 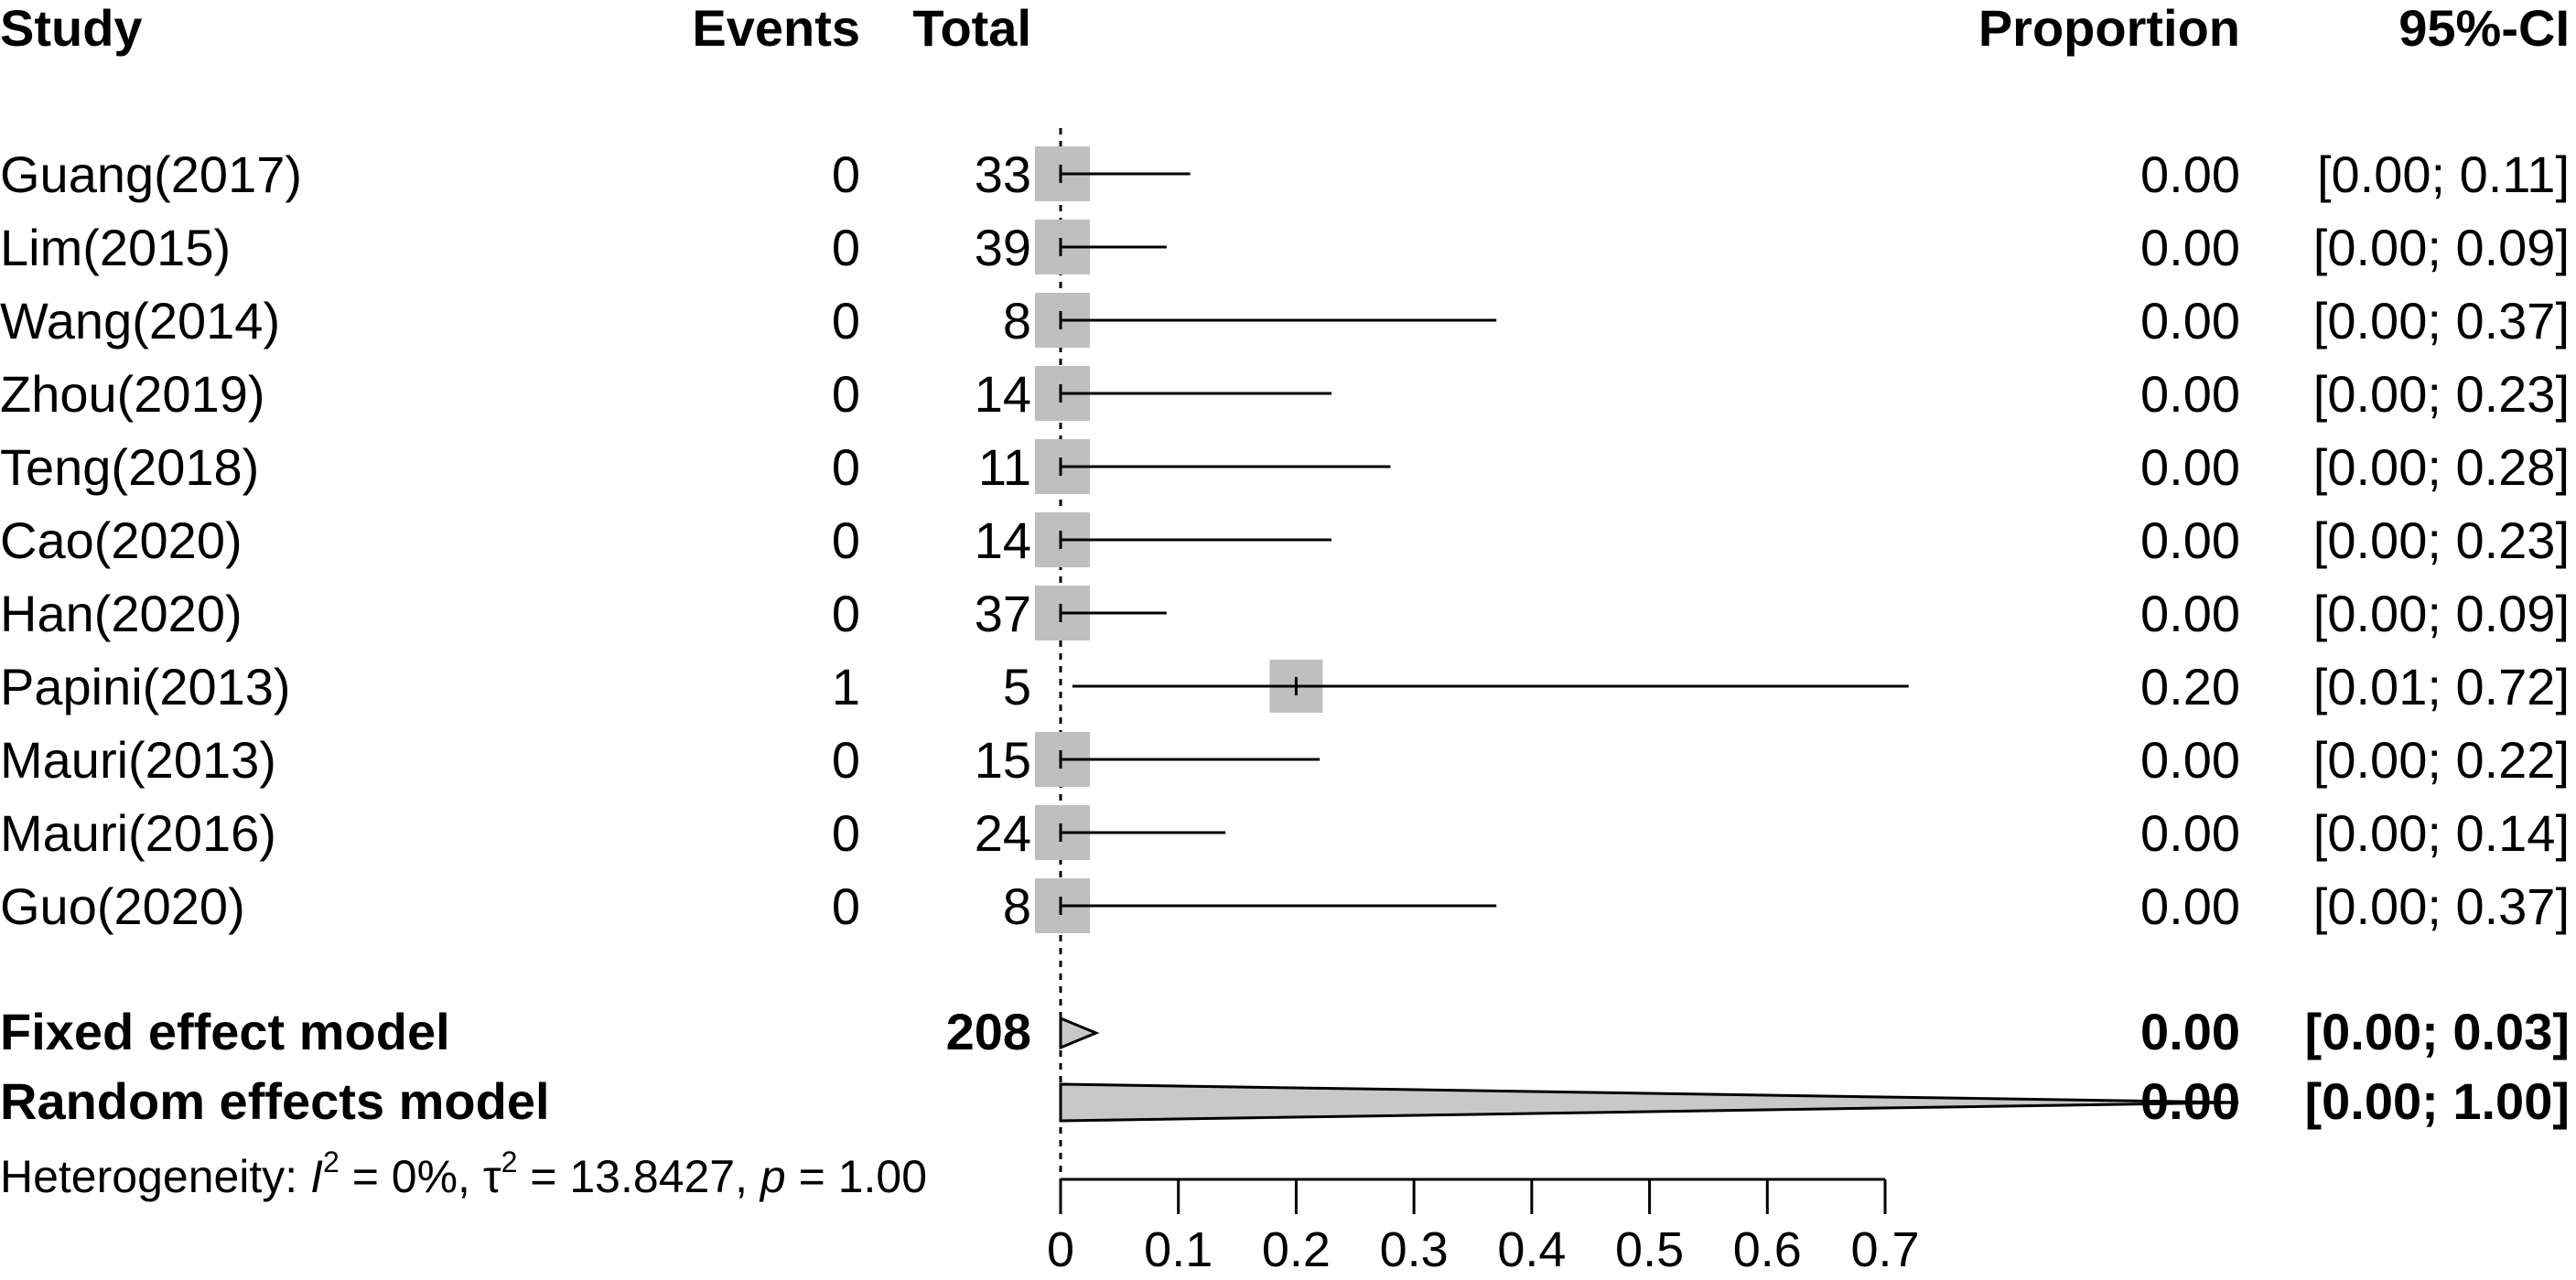 I want to click on x-axis-tick-label: 0.3, so click(x=1414, y=1249).